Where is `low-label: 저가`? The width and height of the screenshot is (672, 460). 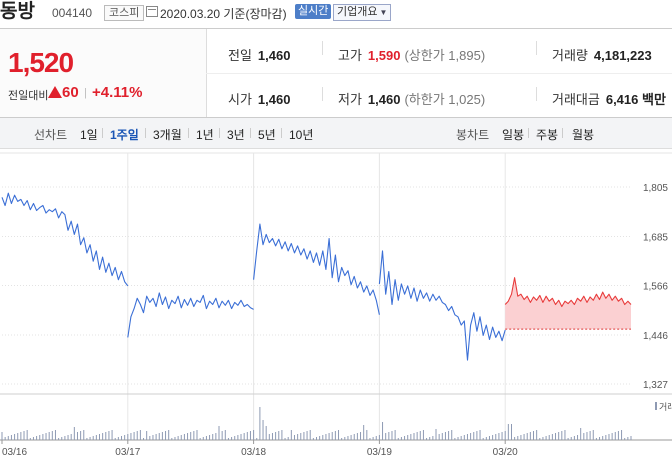
low-label: 저가 is located at coordinates (350, 99).